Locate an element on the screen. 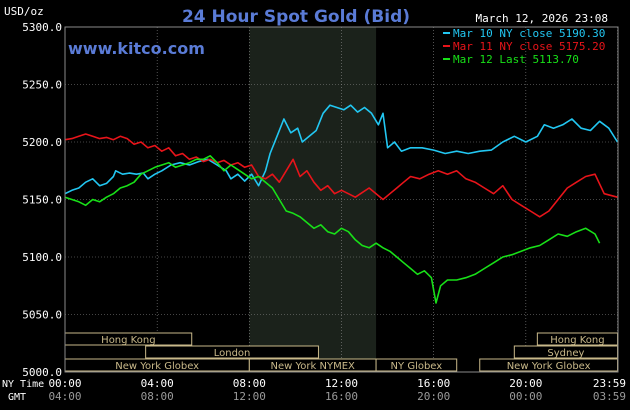 This screenshot has height=410, width=630. legend-entry: Mar 11 NY close 5175.20 is located at coordinates (529, 46).